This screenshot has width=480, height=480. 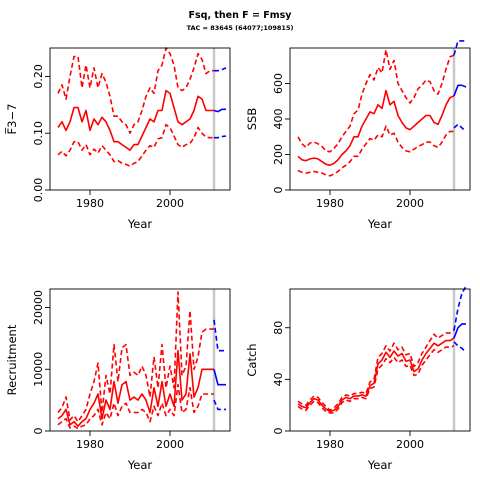 What do you see at coordinates (252, 359) in the screenshot?
I see `y-axis-label: Catch` at bounding box center [252, 359].